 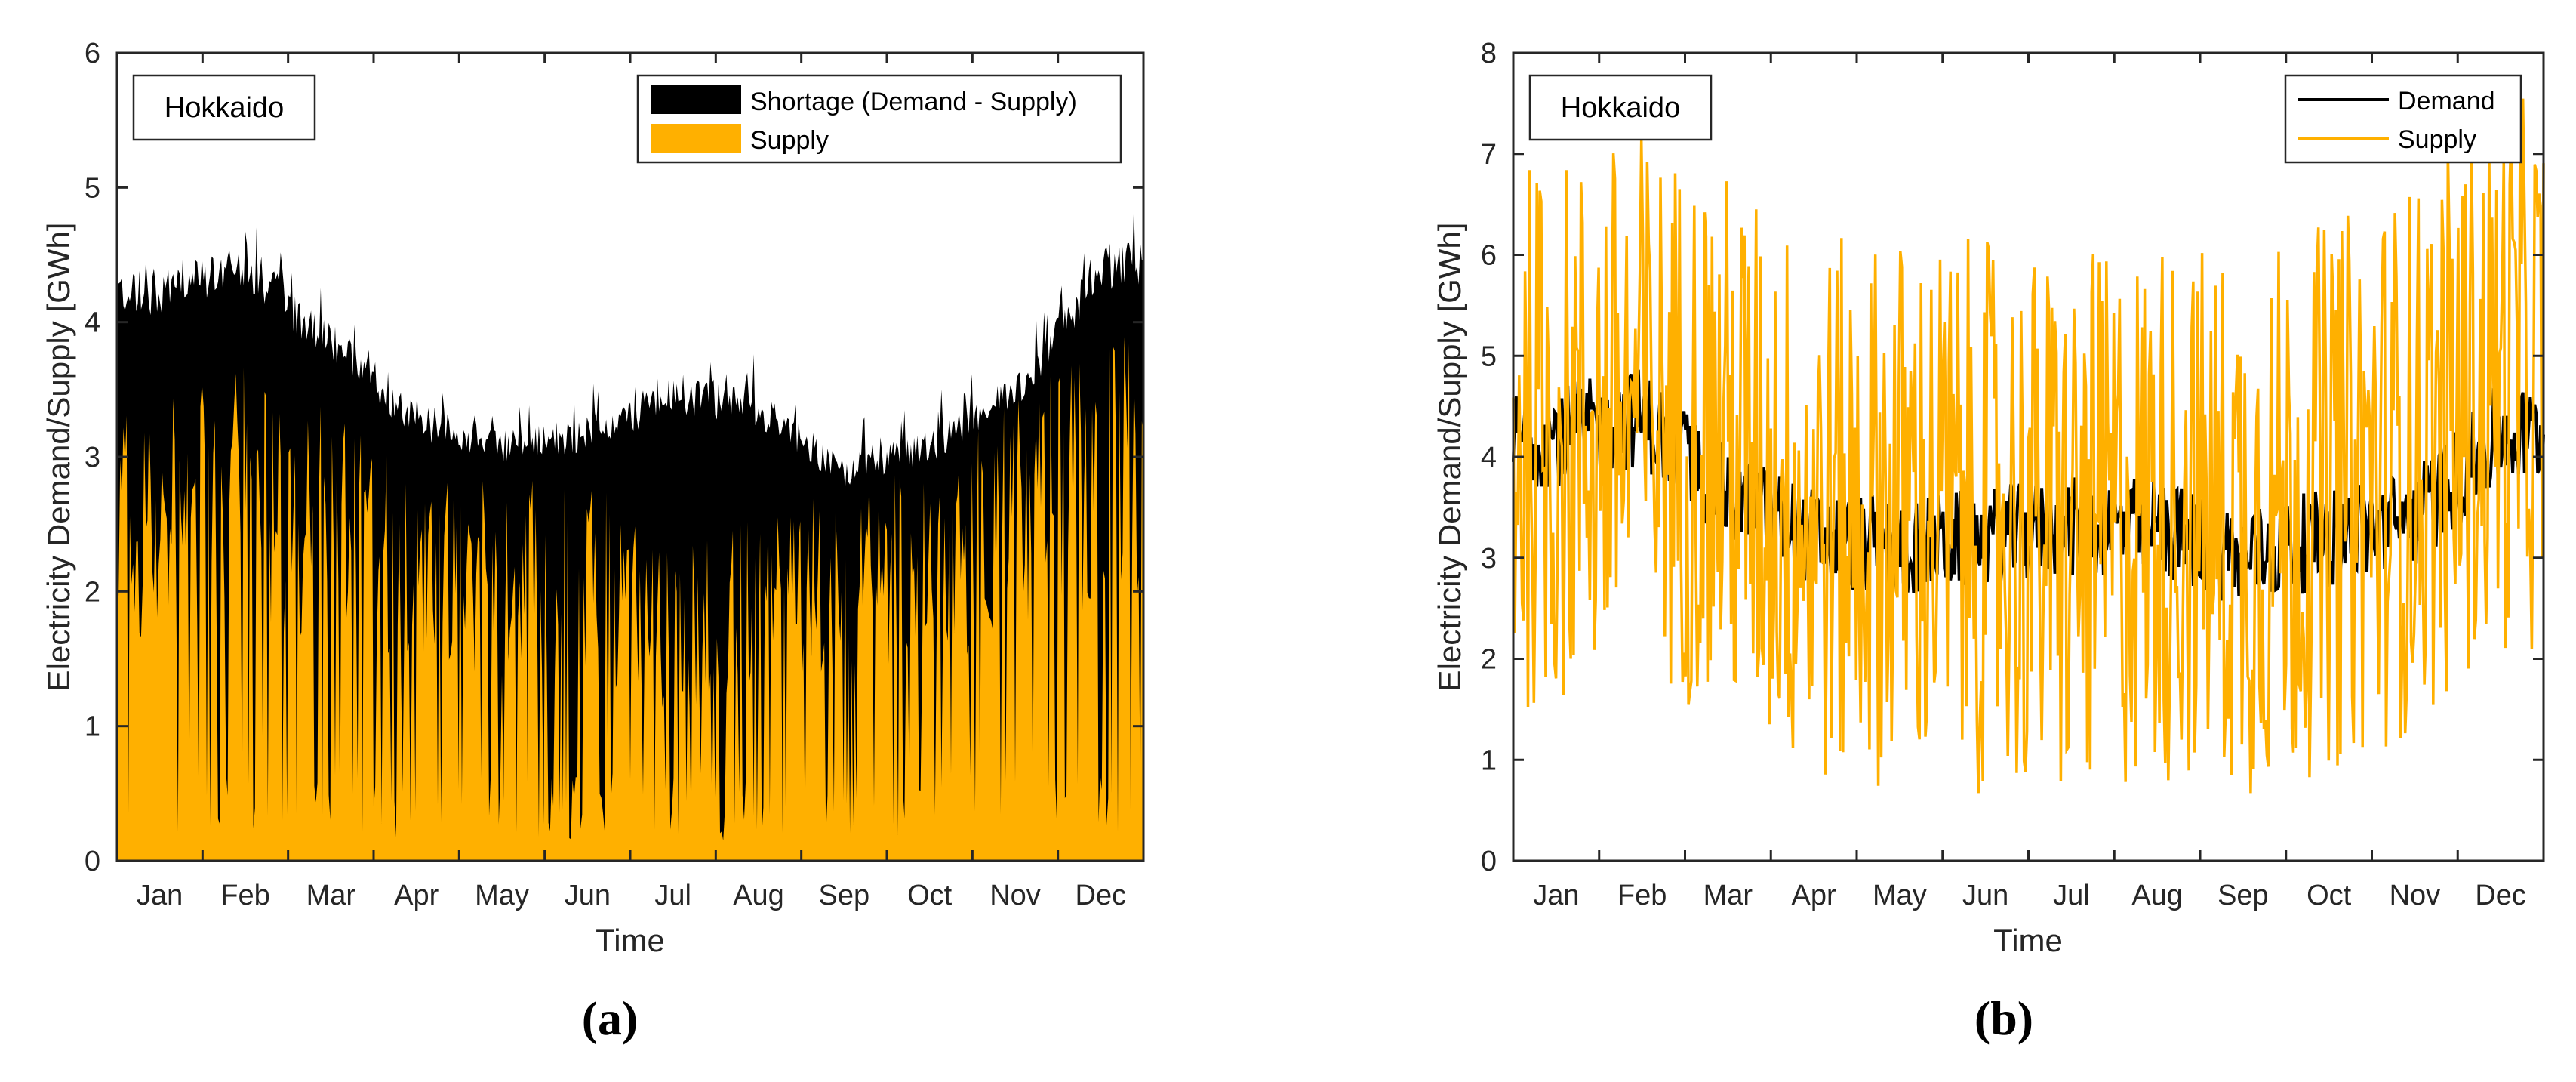 What do you see at coordinates (2028, 941) in the screenshot?
I see `chart-b-xlabel: Time` at bounding box center [2028, 941].